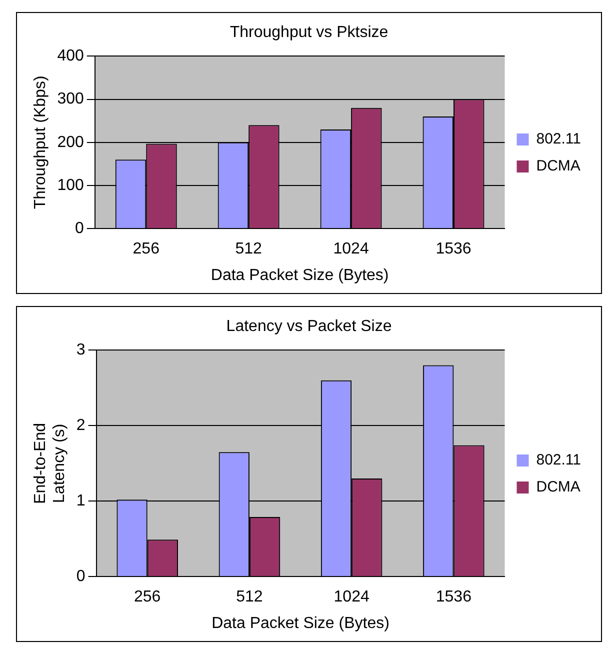  What do you see at coordinates (50, 463) in the screenshot?
I see `y-axis-title: End-to-End Latency (s)` at bounding box center [50, 463].